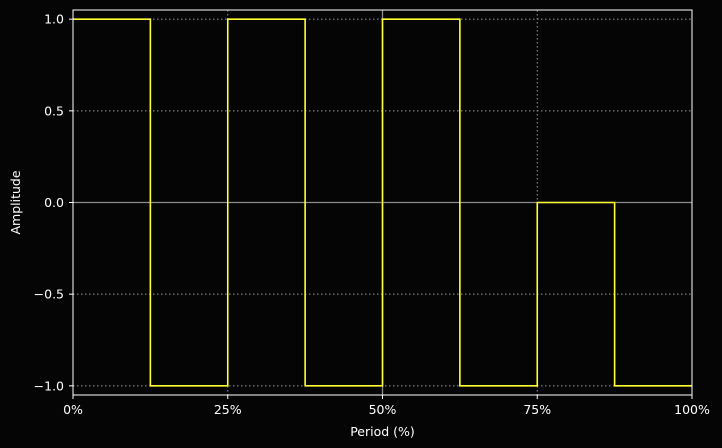 This screenshot has height=448, width=722. I want to click on x-axis-ticks: 0% 25% 50% 75% 100%, so click(386, 406).